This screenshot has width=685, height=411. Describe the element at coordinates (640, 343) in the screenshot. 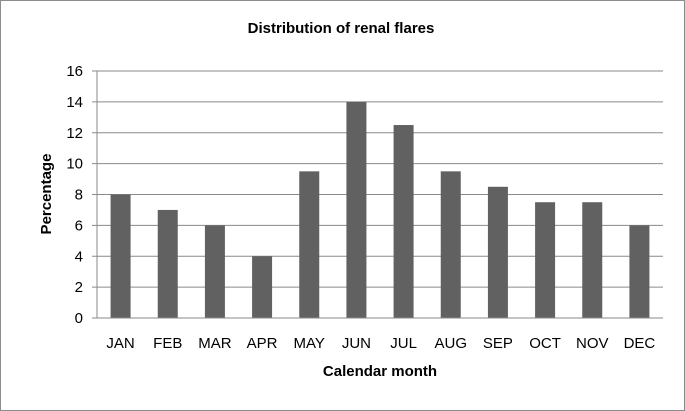

I see `x-tick-label: DEC` at that location.